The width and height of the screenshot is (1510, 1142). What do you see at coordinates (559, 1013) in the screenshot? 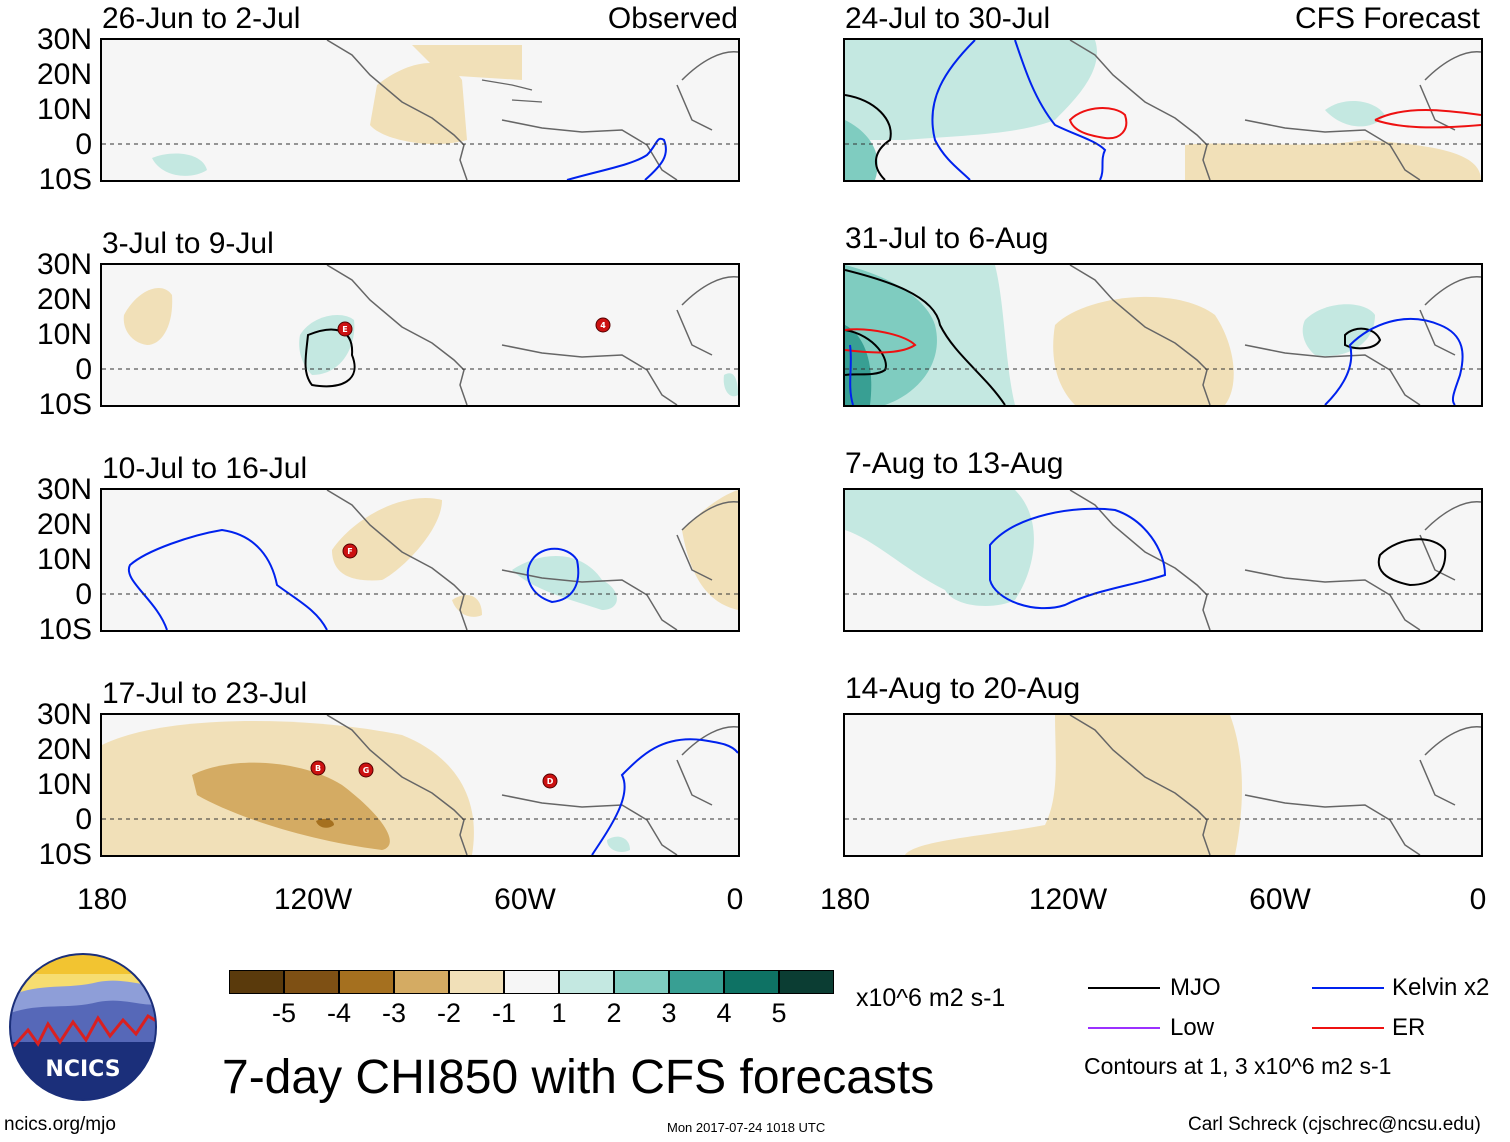
I see `colorbar-label: 1` at bounding box center [559, 1013].